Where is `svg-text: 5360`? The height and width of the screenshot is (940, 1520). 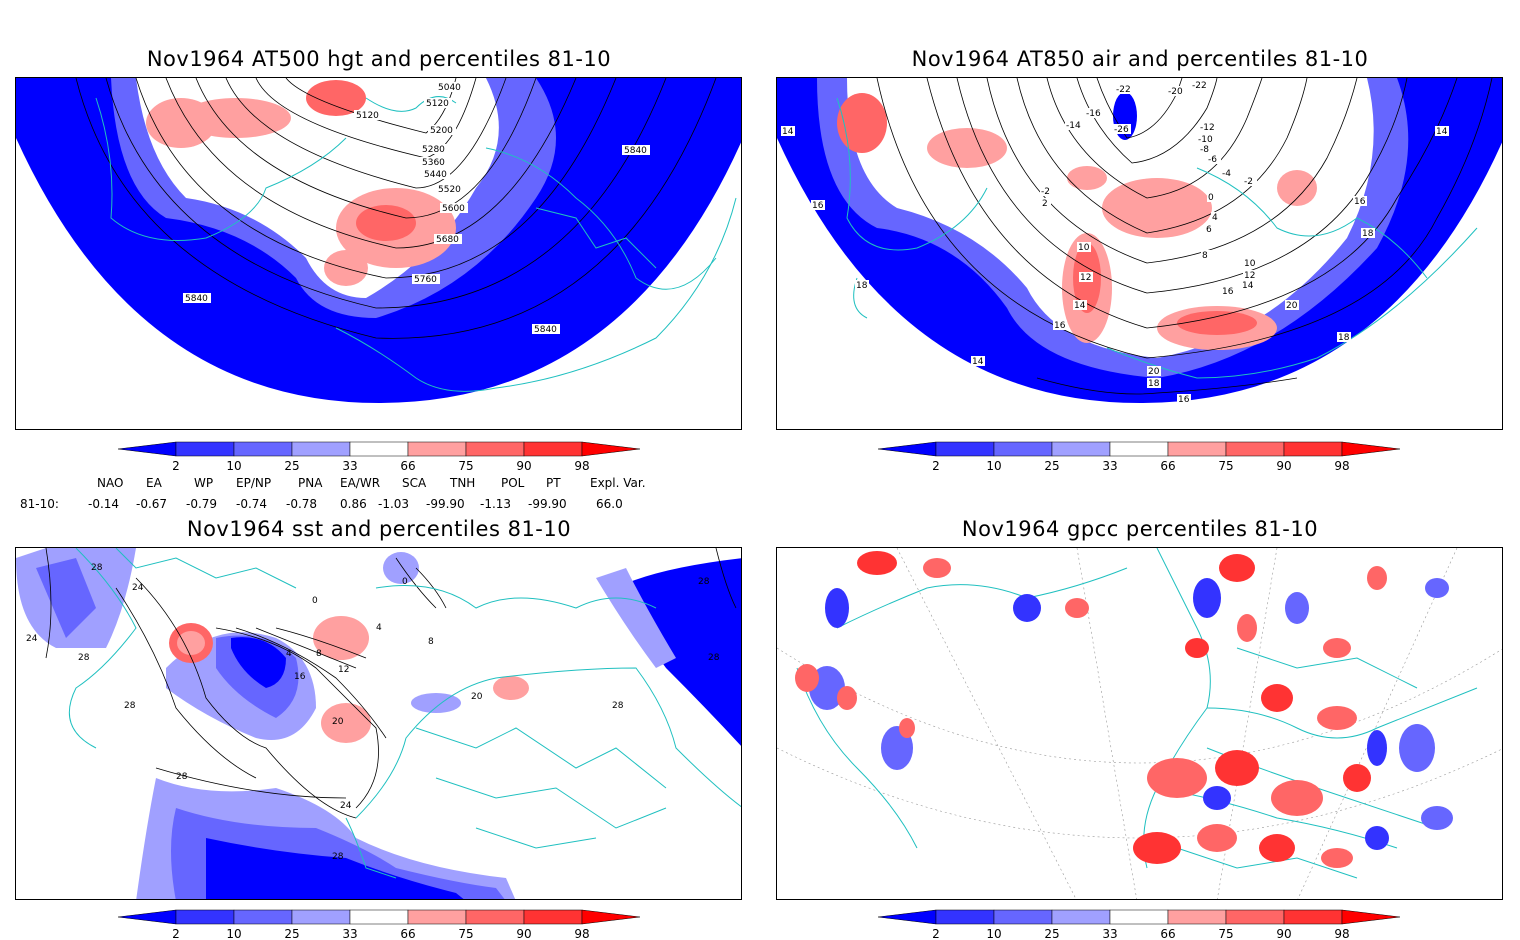
svg-text: 5360 is located at coordinates (433, 163).